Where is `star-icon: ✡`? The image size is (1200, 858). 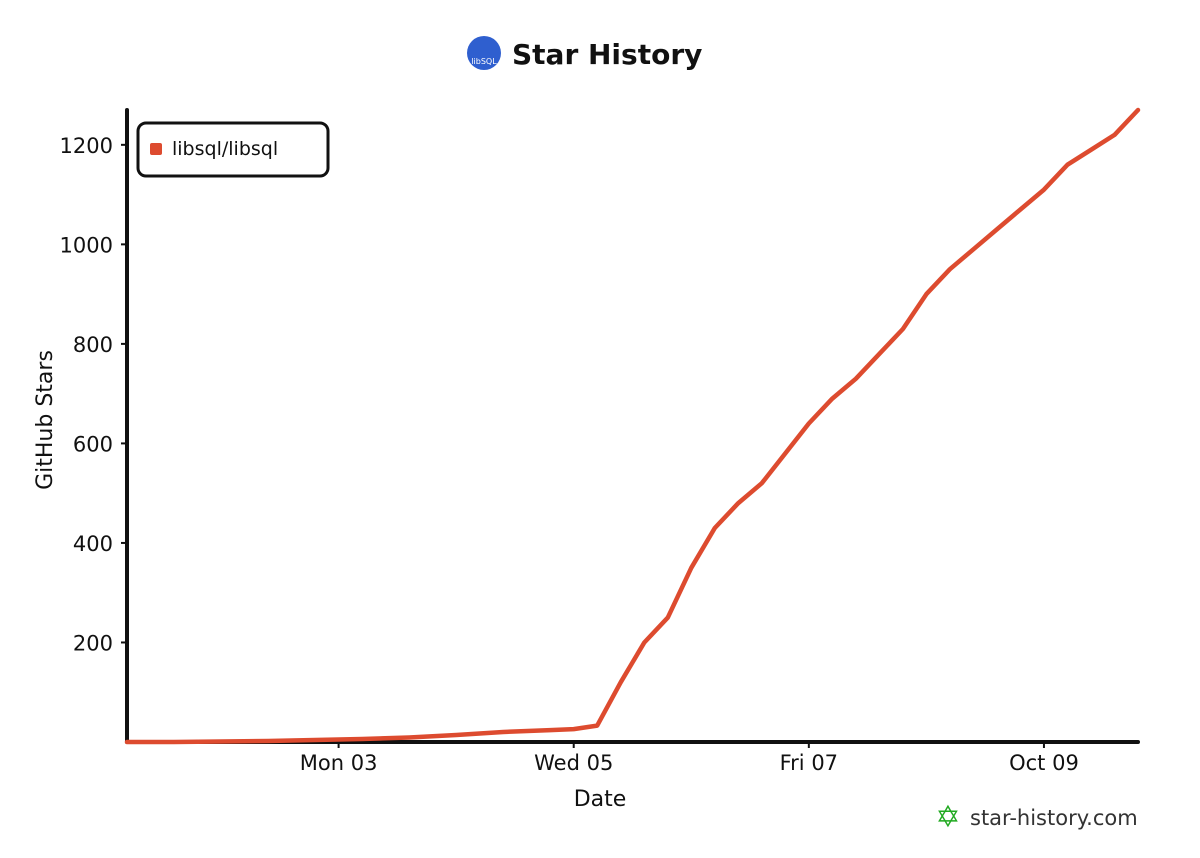
star-icon: ✡ is located at coordinates (947, 817).